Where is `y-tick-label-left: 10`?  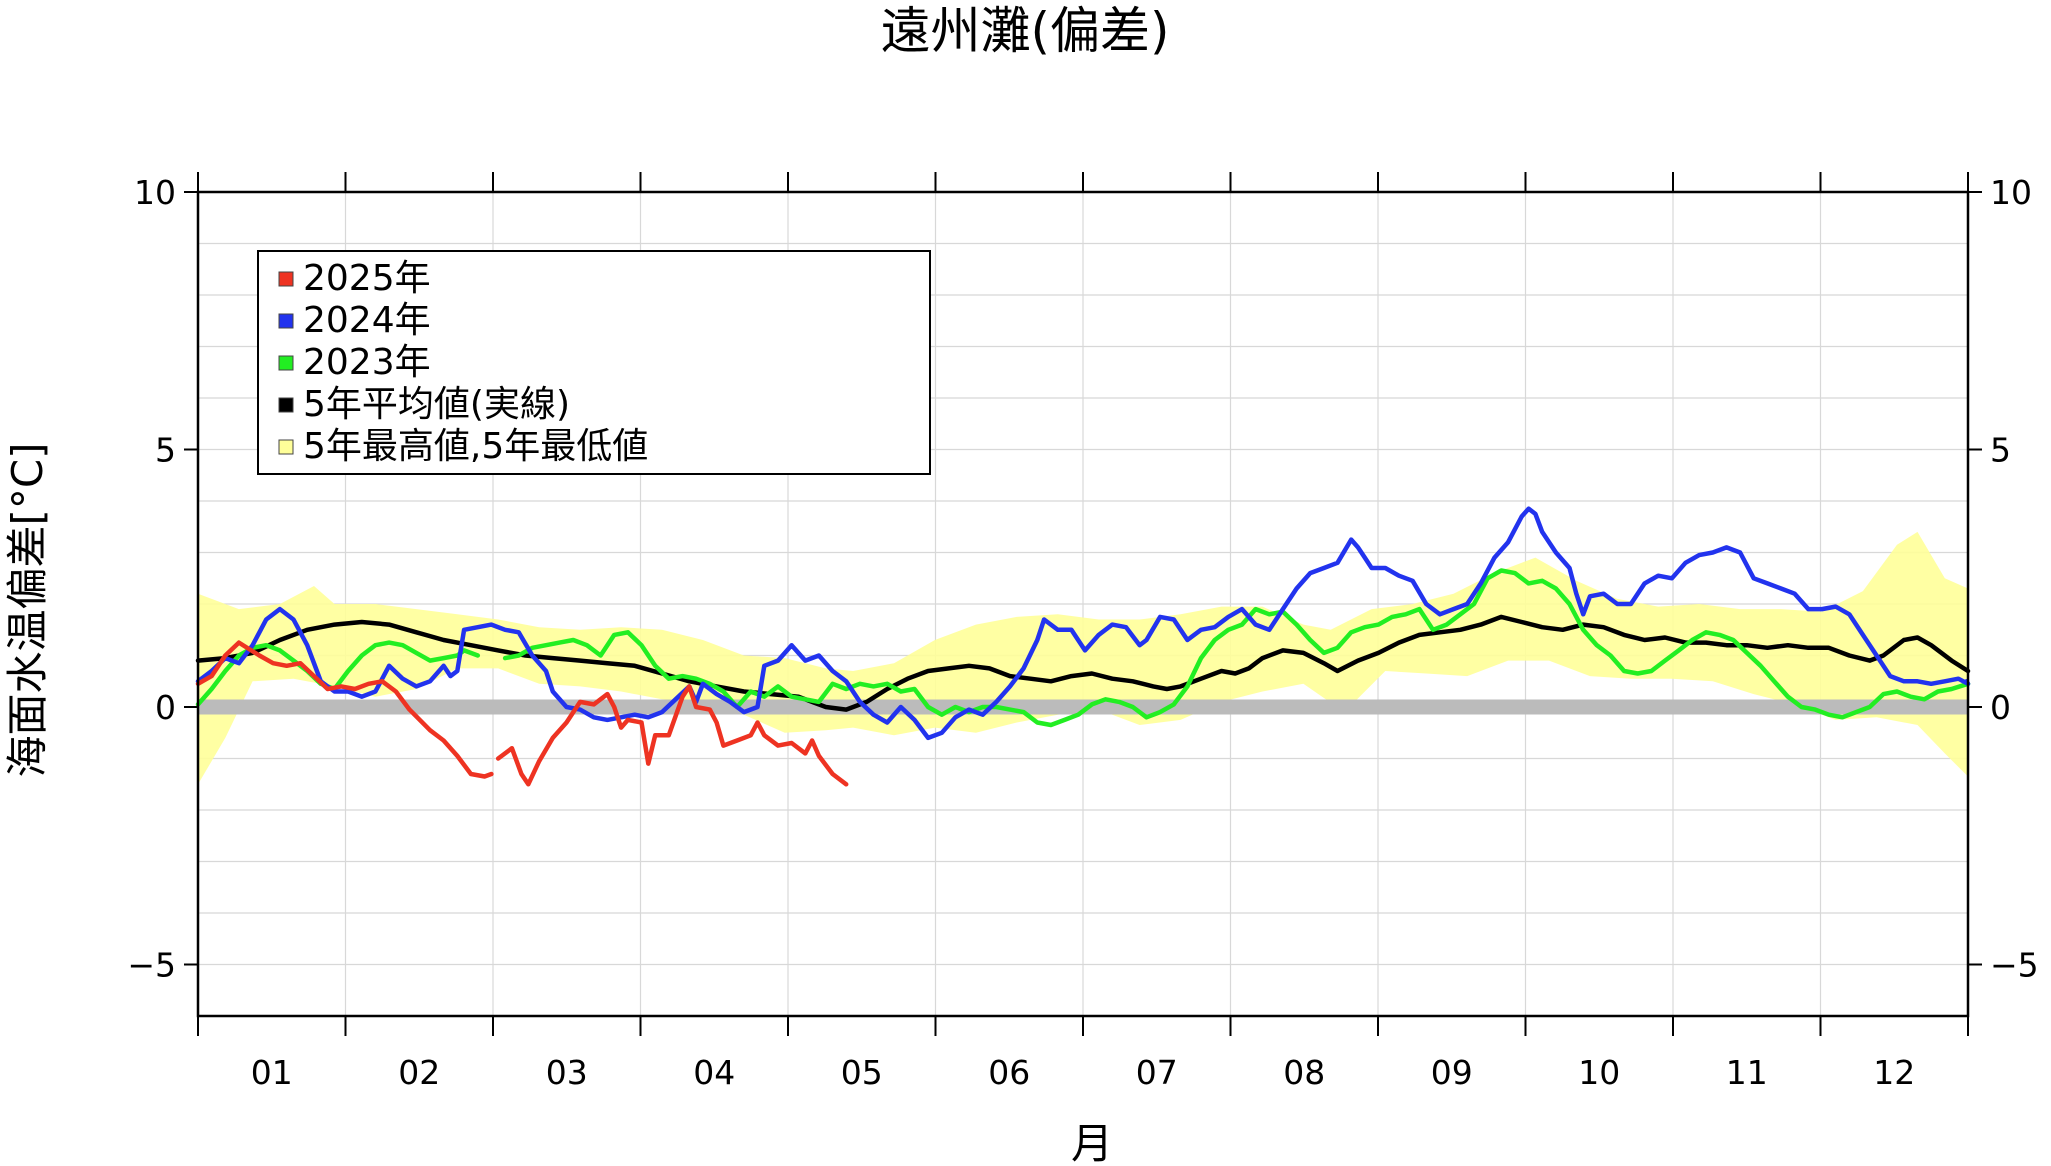 y-tick-label-left: 10 is located at coordinates (155, 192).